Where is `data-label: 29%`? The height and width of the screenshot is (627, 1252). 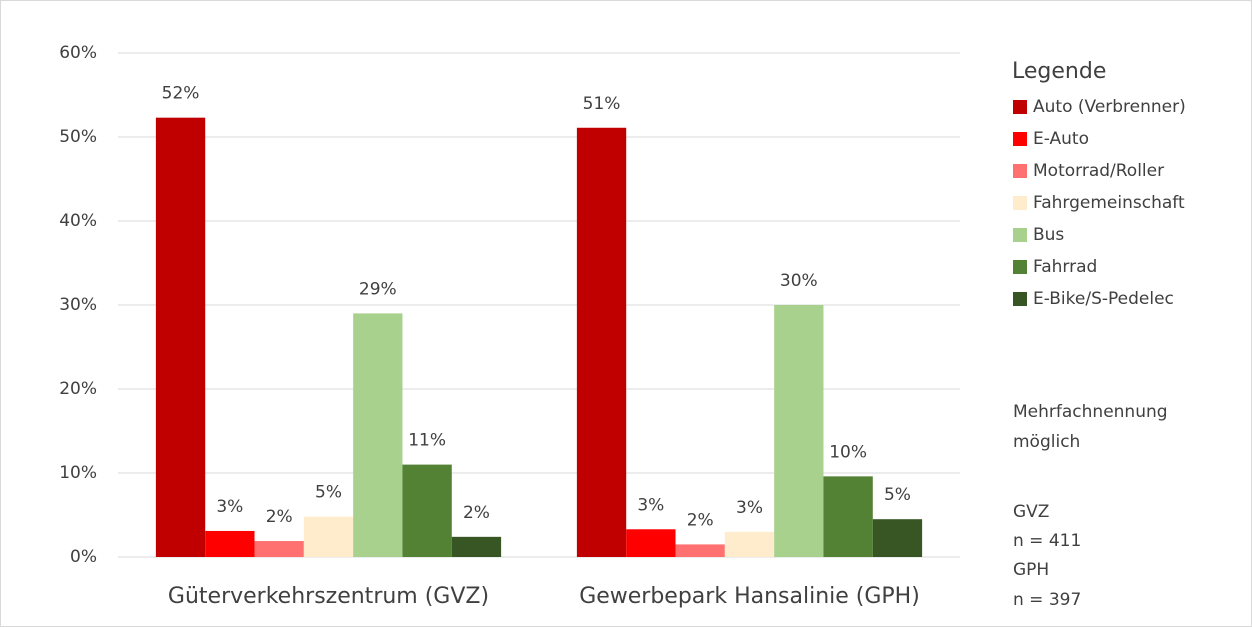 data-label: 29% is located at coordinates (378, 289).